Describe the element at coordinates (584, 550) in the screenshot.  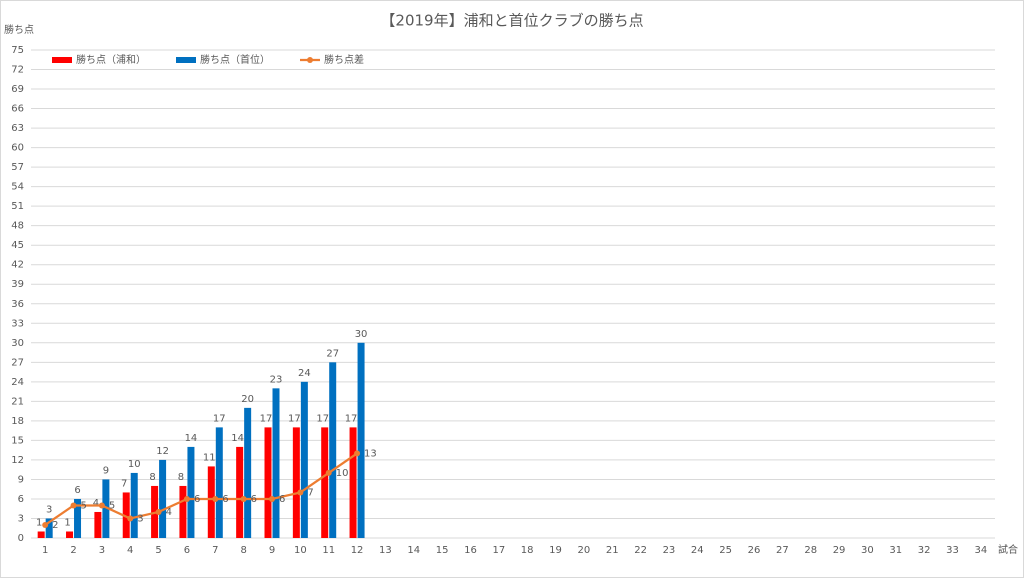
I see `x-tick-label: 20` at that location.